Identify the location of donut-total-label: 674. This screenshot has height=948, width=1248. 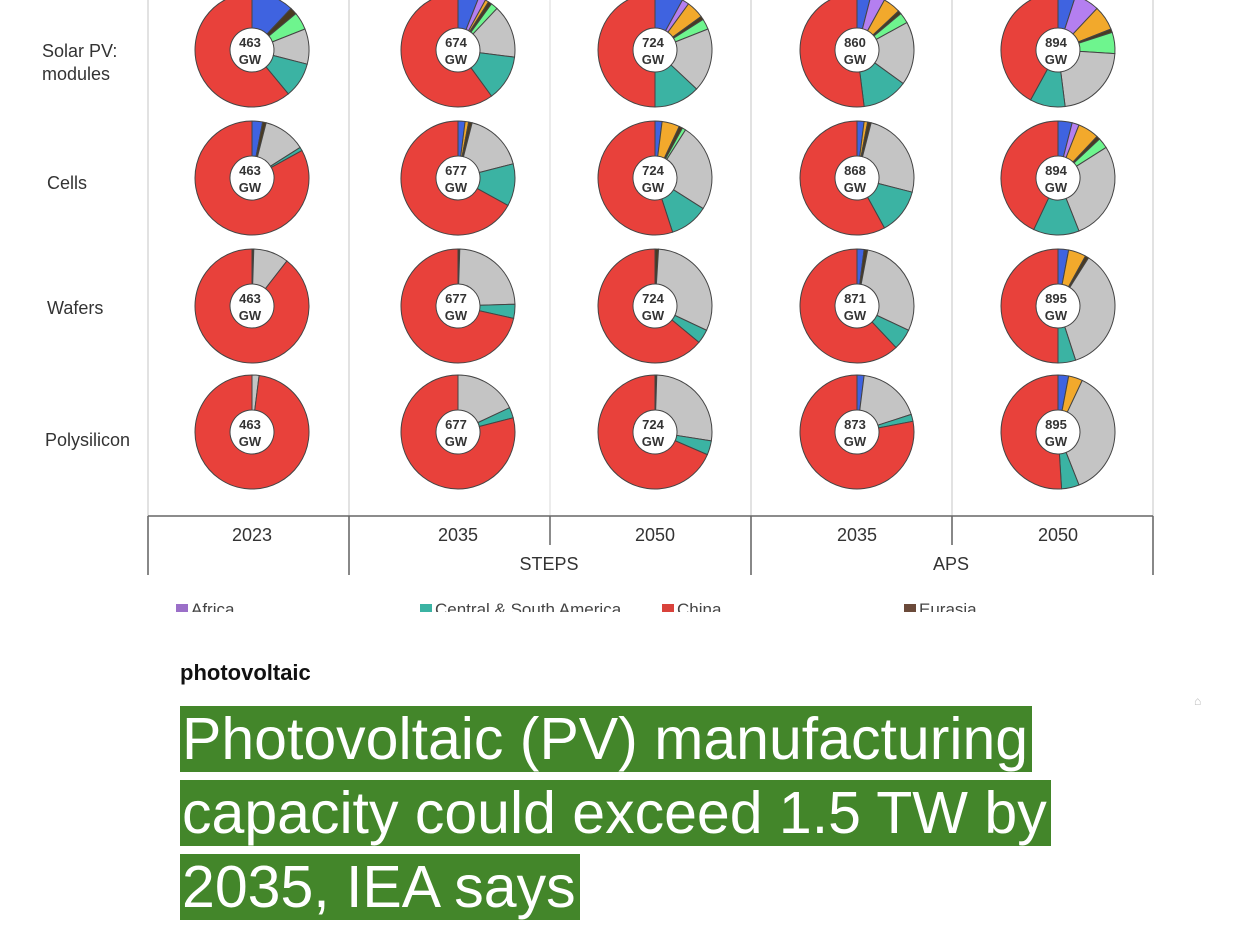
(456, 42).